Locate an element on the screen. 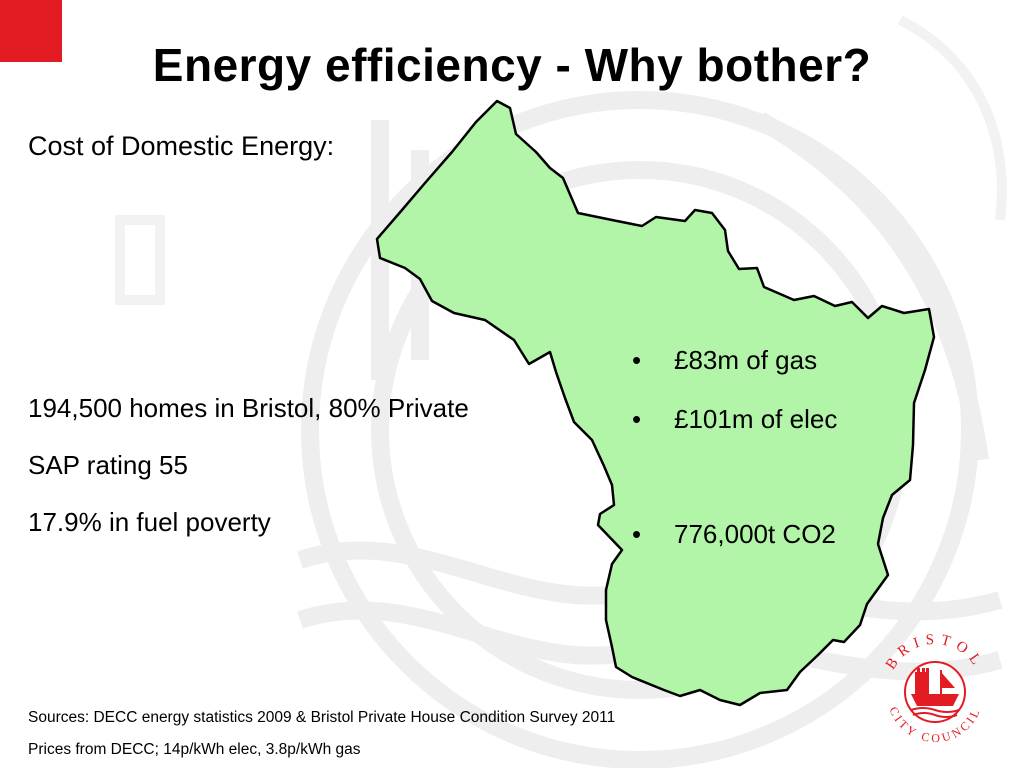 The image size is (1024, 768). bullet-elec: • £101m of elec is located at coordinates (734, 419).